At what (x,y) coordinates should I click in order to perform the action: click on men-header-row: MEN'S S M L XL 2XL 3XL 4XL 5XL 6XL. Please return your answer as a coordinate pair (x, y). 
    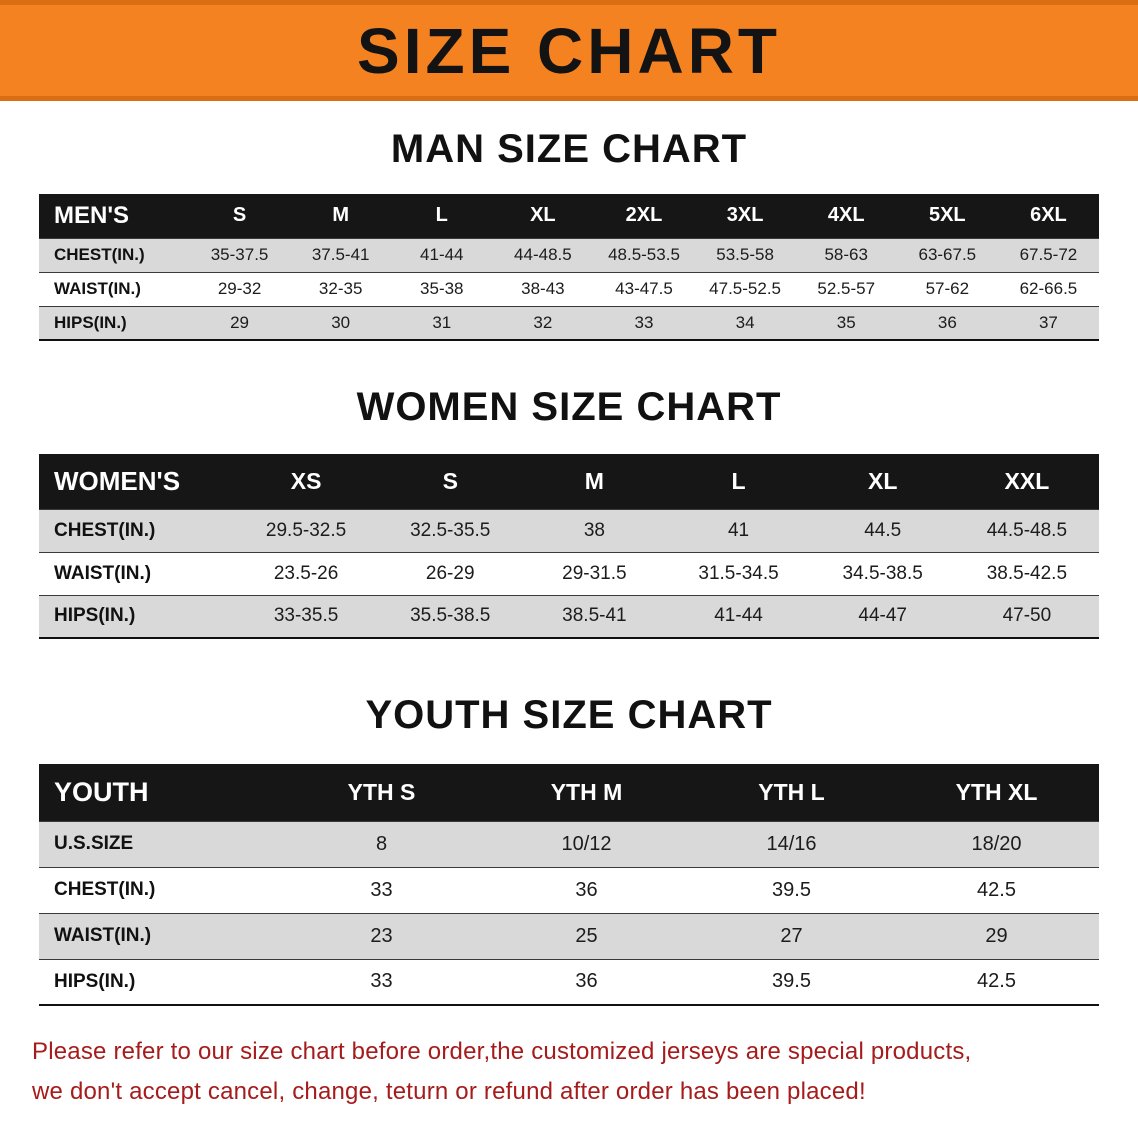
    Looking at the image, I should click on (569, 216).